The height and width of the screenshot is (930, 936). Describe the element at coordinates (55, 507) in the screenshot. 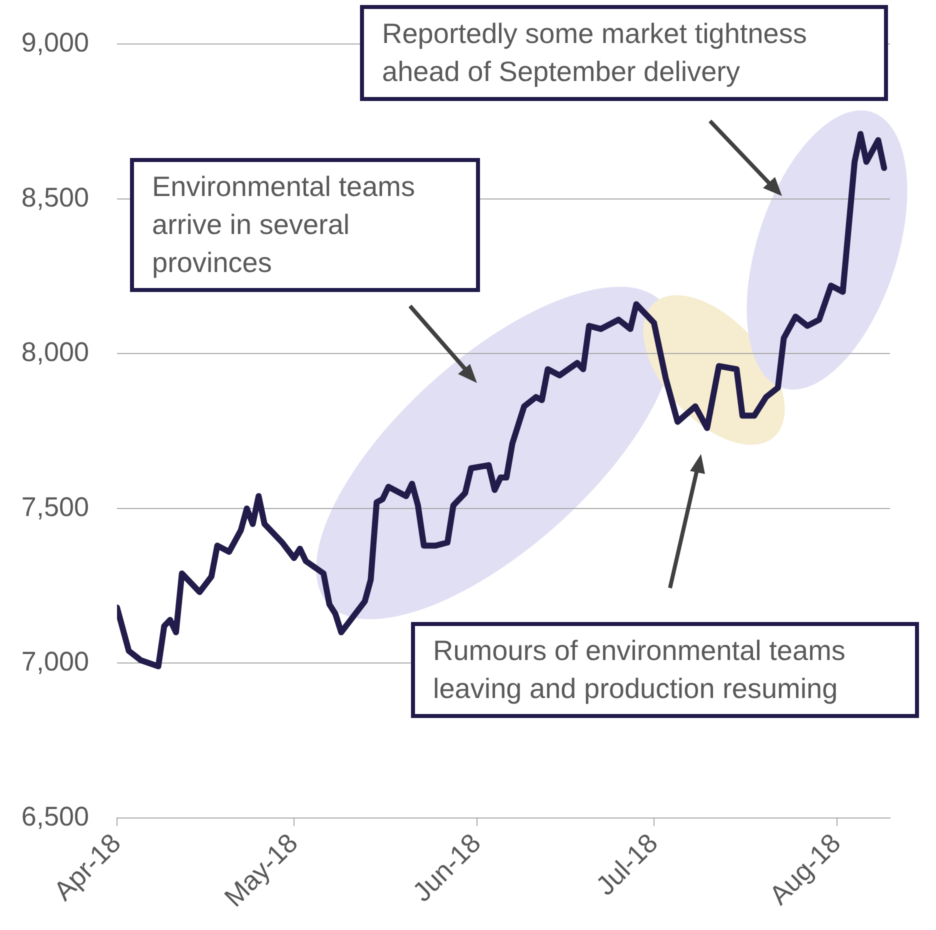

I see `y-tick-label: 7,500` at that location.